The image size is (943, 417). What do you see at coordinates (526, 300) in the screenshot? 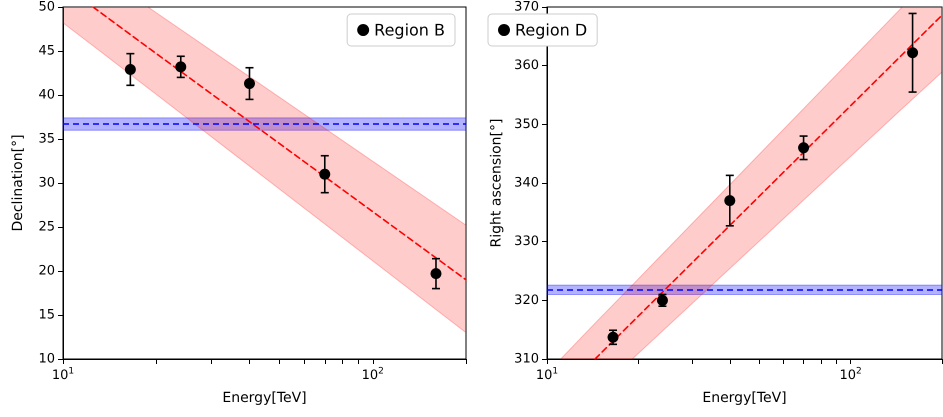
I see `y-tick-label: 320` at bounding box center [526, 300].